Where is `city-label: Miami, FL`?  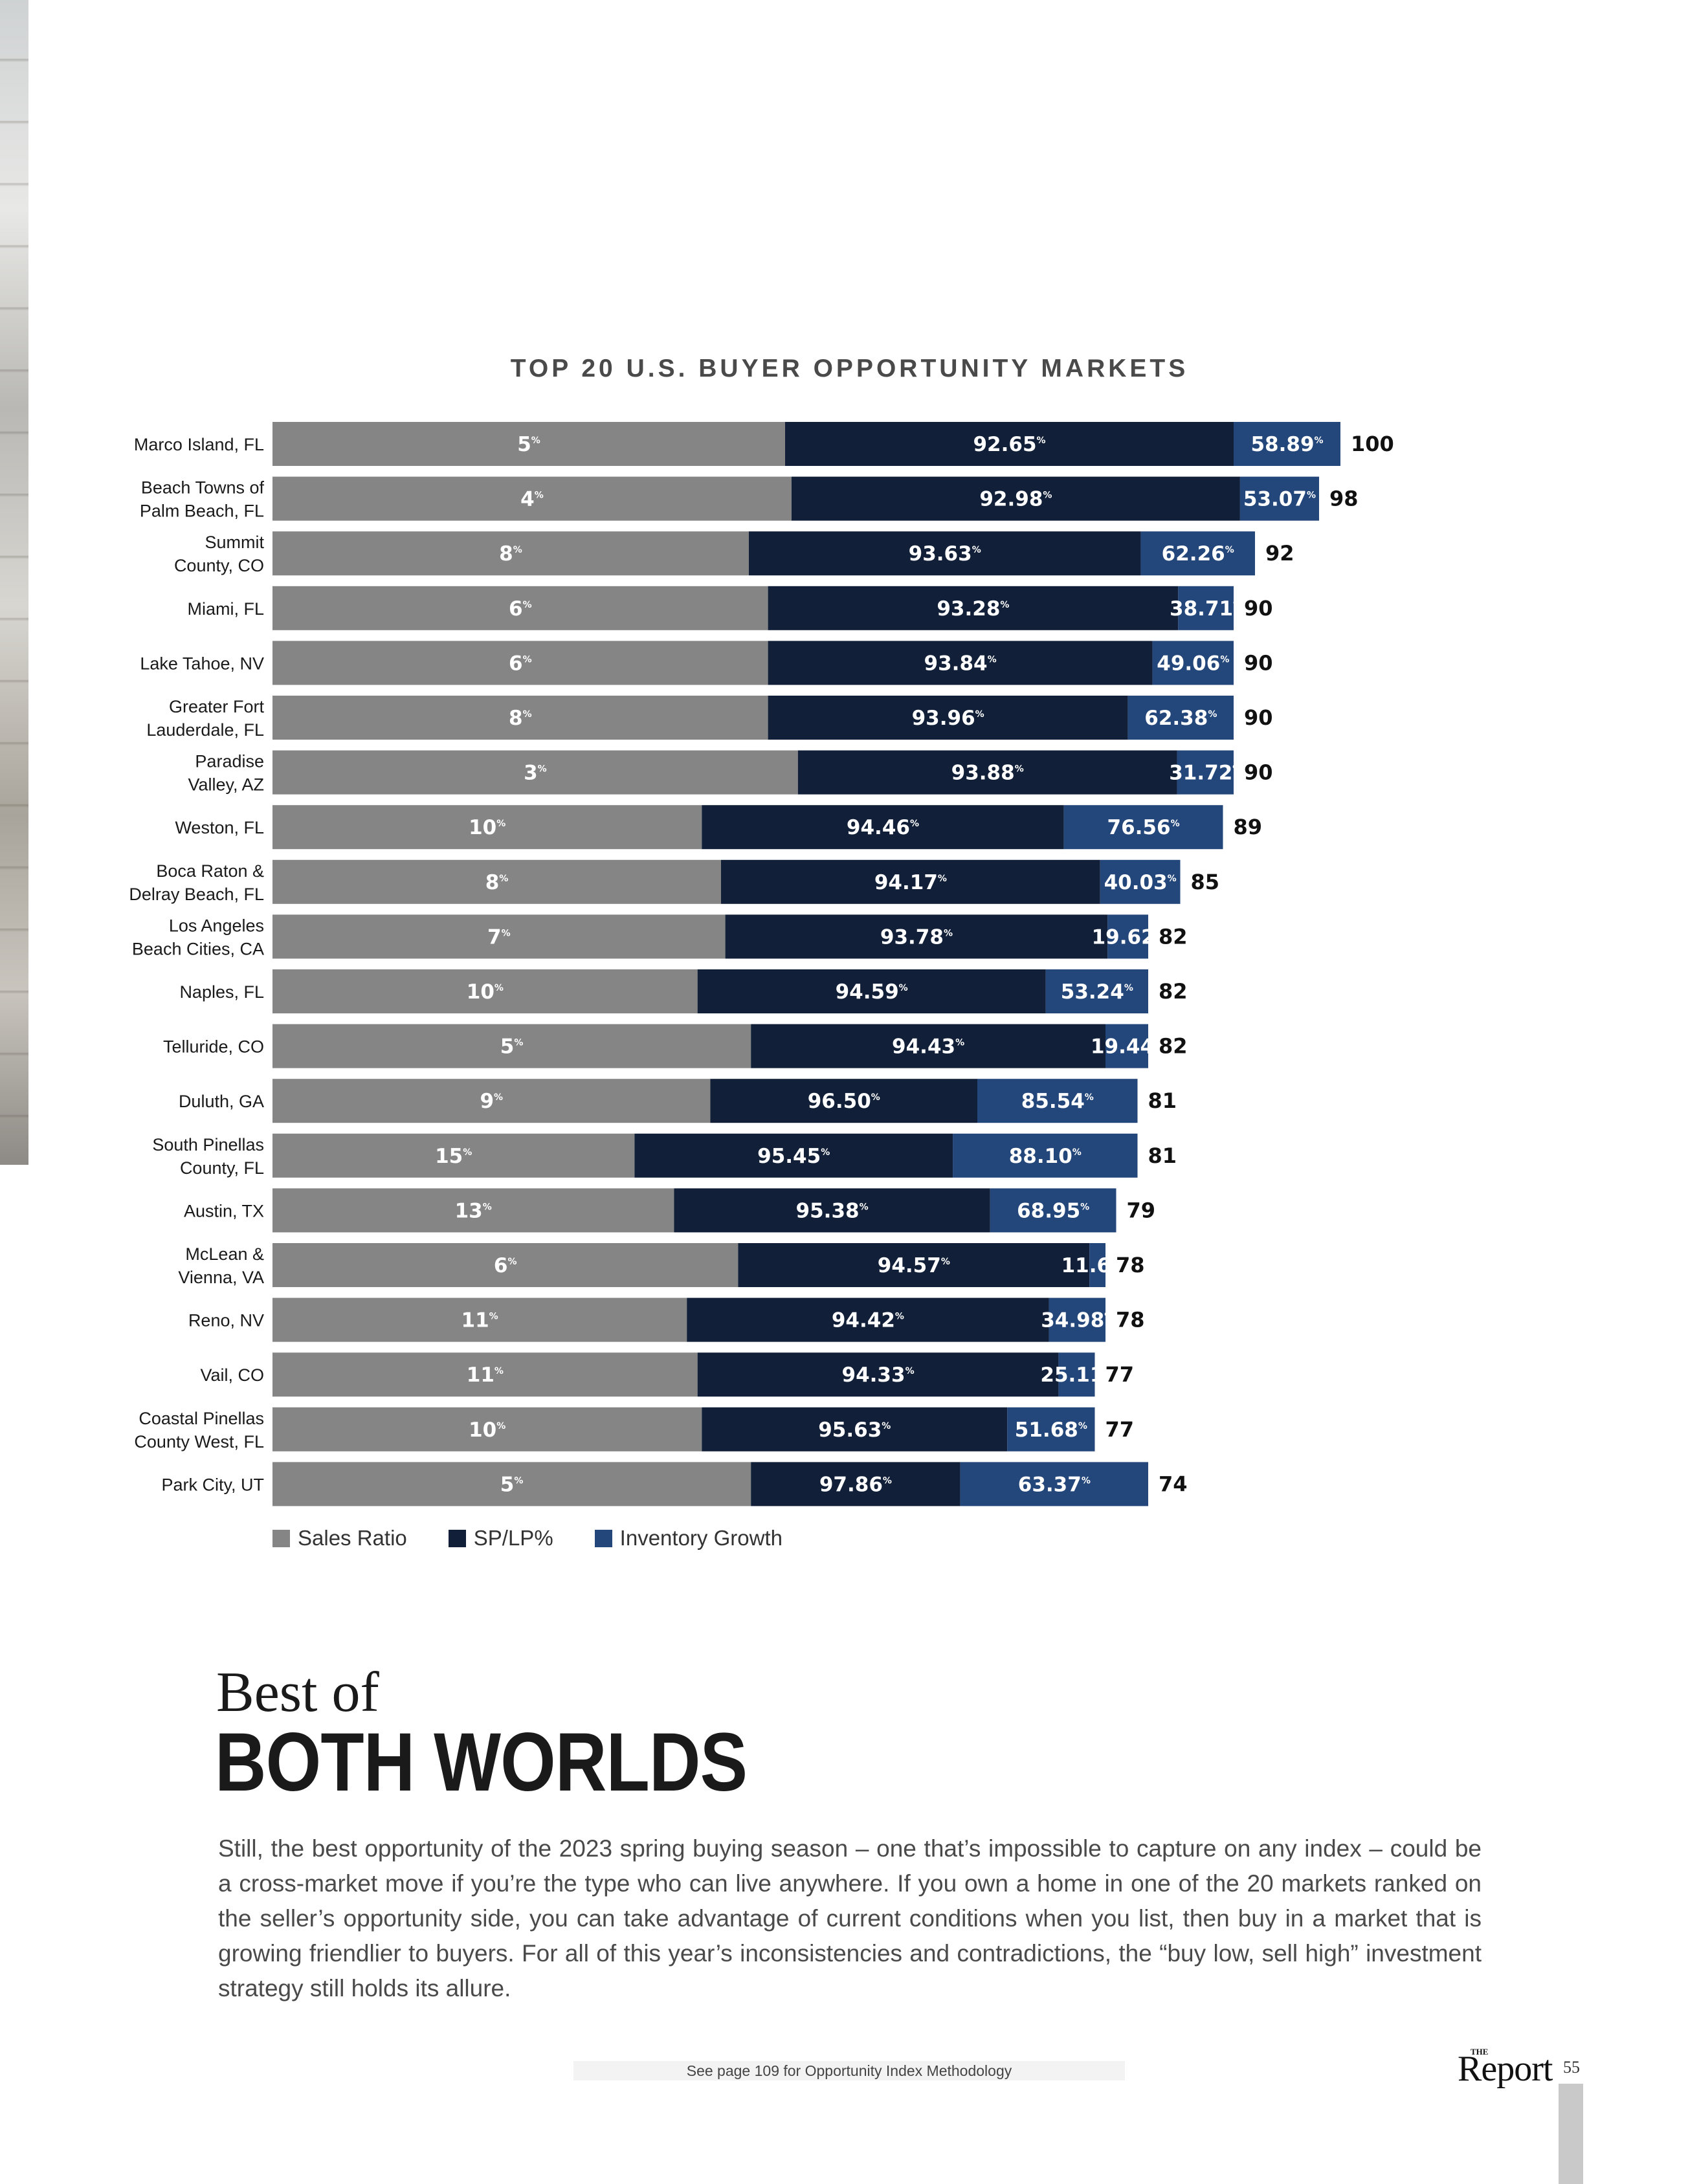 city-label: Miami, FL is located at coordinates (225, 609).